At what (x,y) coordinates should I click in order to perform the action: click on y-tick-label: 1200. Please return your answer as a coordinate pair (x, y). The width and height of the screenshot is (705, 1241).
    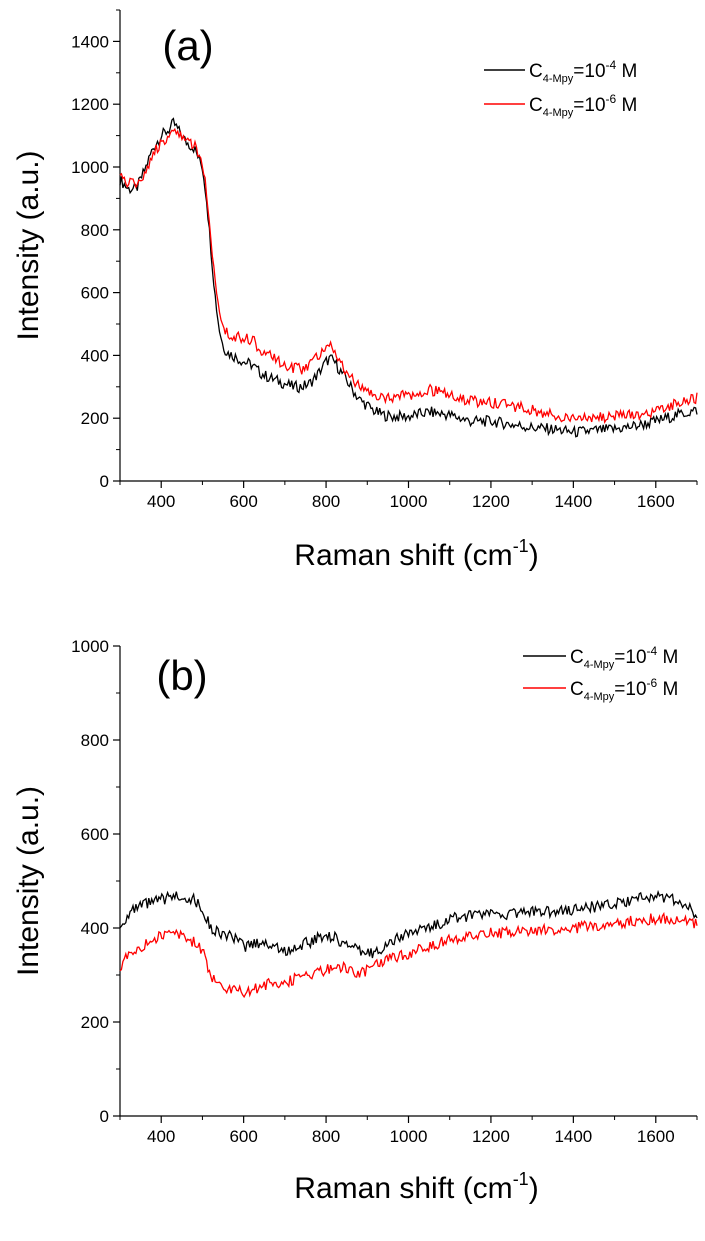
    Looking at the image, I should click on (90, 104).